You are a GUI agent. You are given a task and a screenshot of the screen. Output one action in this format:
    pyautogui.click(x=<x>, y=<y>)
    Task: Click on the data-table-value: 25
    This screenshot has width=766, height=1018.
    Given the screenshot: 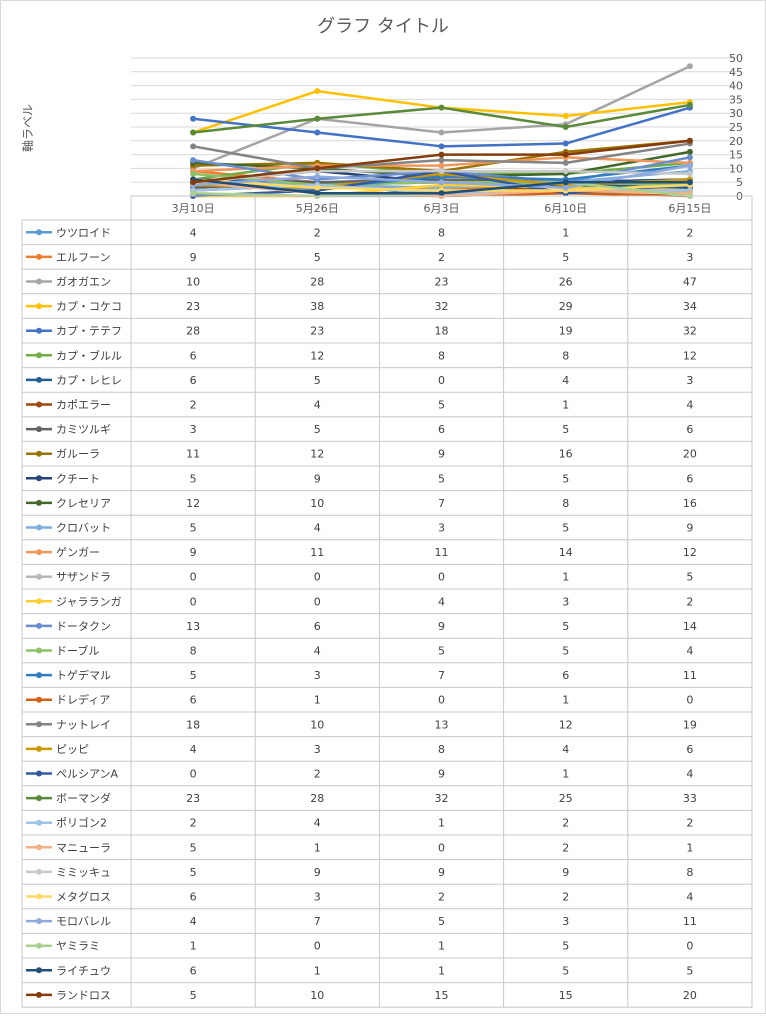 What is the action you would take?
    pyautogui.click(x=566, y=798)
    